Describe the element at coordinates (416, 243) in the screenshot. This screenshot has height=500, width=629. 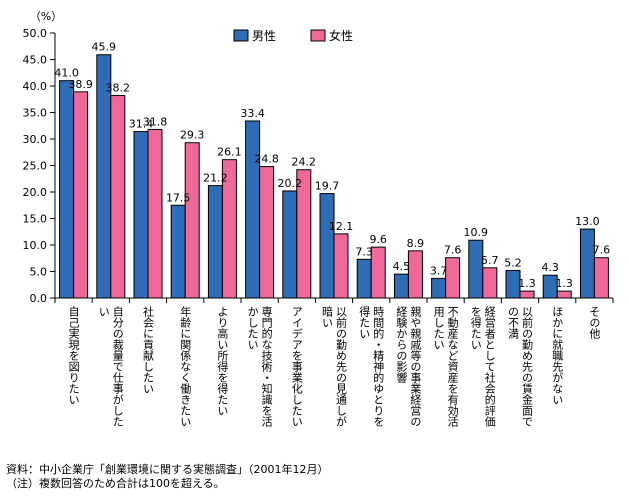
I see `data-label-female: 8.9` at that location.